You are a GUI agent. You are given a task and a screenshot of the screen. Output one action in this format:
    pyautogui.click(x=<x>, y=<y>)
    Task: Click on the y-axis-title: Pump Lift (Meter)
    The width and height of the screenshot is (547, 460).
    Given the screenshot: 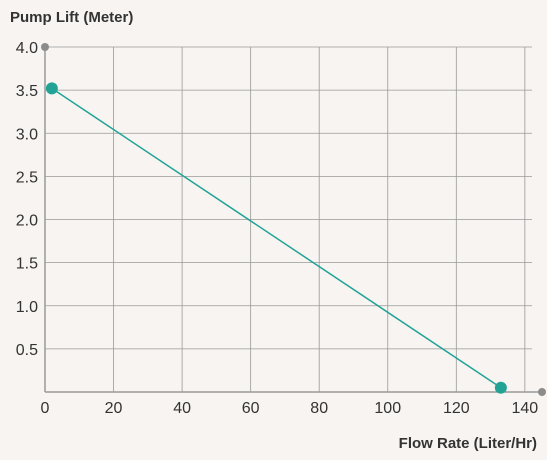 What is the action you would take?
    pyautogui.click(x=72, y=17)
    